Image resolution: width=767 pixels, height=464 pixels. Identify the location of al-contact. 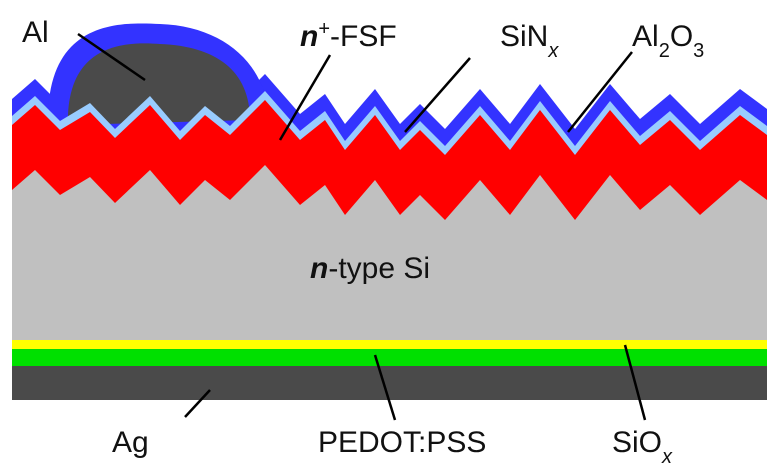
(158, 84).